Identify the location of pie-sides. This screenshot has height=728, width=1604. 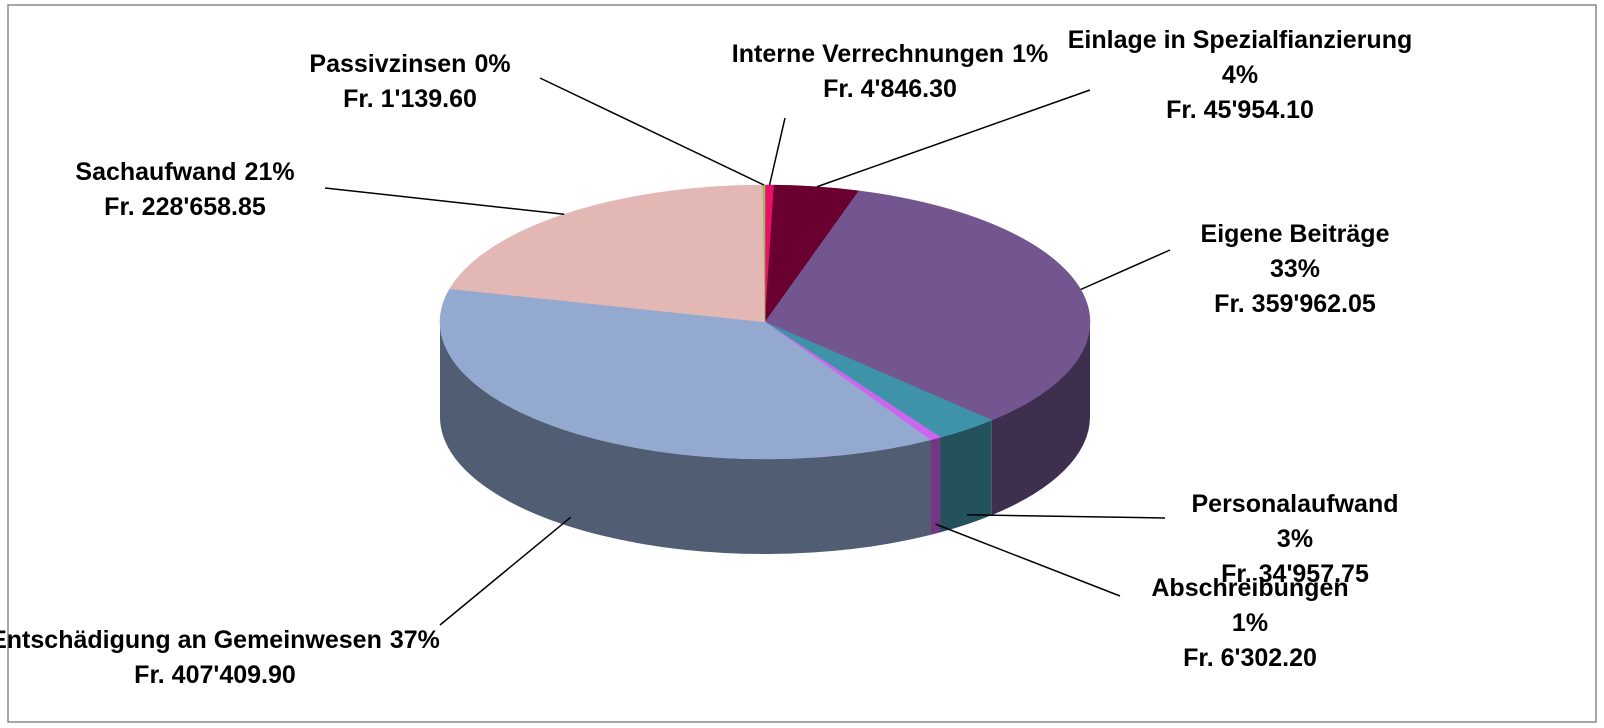
(765, 438).